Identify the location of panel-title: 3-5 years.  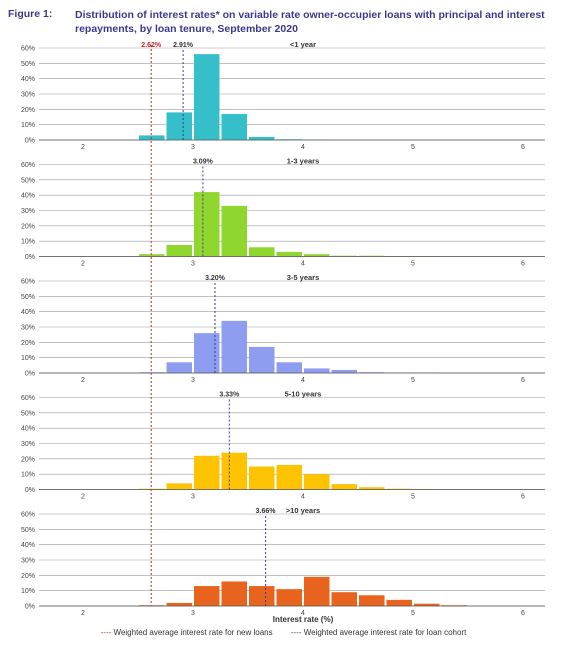
(303, 277).